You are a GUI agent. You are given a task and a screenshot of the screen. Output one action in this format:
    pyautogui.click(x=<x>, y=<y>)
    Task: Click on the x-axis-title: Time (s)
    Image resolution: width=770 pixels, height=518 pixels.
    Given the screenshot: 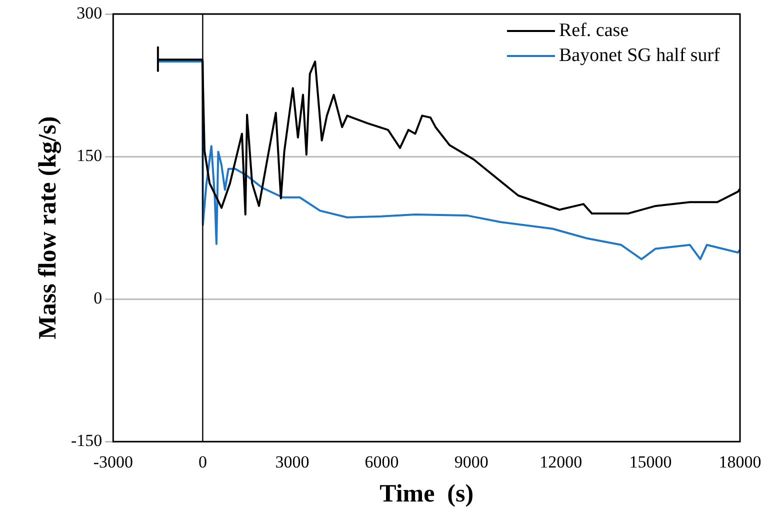 What is the action you would take?
    pyautogui.click(x=427, y=494)
    